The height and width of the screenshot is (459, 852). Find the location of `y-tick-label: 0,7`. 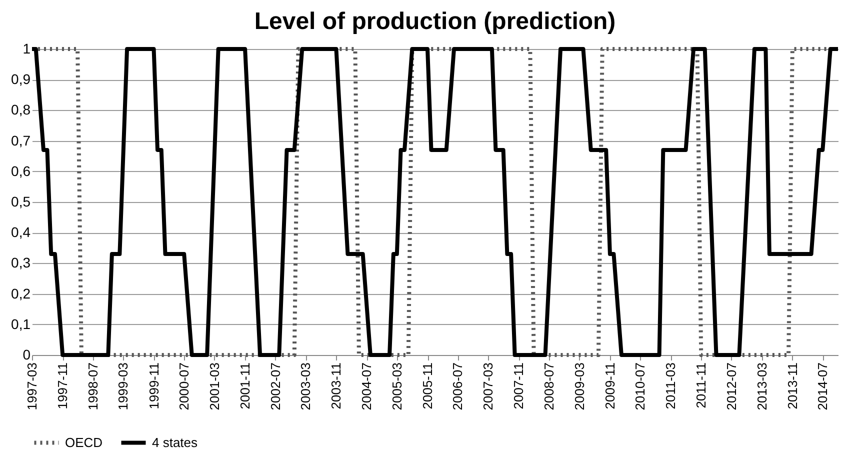

y-tick-label: 0,7 is located at coordinates (21, 140).